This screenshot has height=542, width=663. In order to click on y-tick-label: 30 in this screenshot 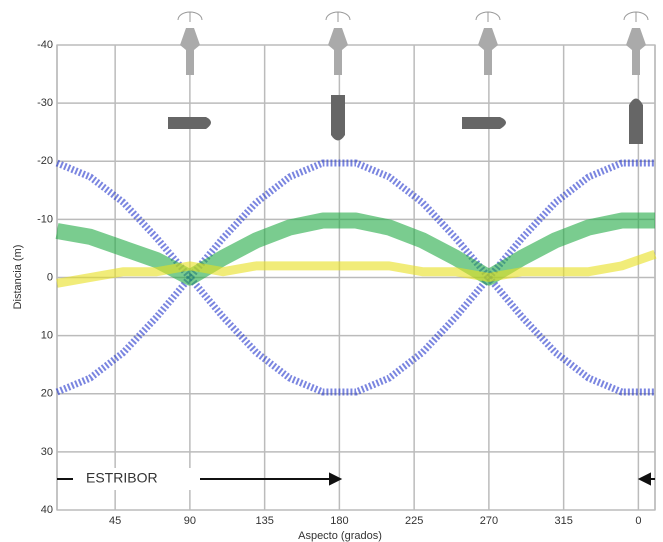, I will do `click(47, 452)`.